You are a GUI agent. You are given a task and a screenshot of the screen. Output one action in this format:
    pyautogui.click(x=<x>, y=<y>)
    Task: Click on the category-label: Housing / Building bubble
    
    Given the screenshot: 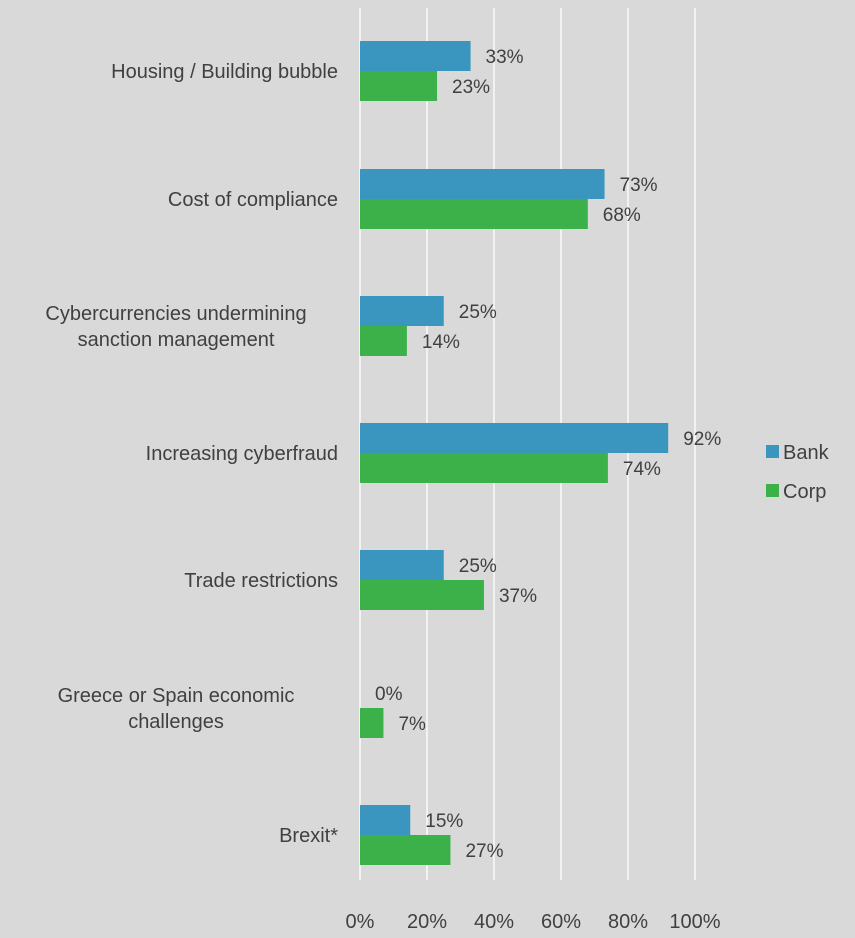 What is the action you would take?
    pyautogui.click(x=224, y=72)
    